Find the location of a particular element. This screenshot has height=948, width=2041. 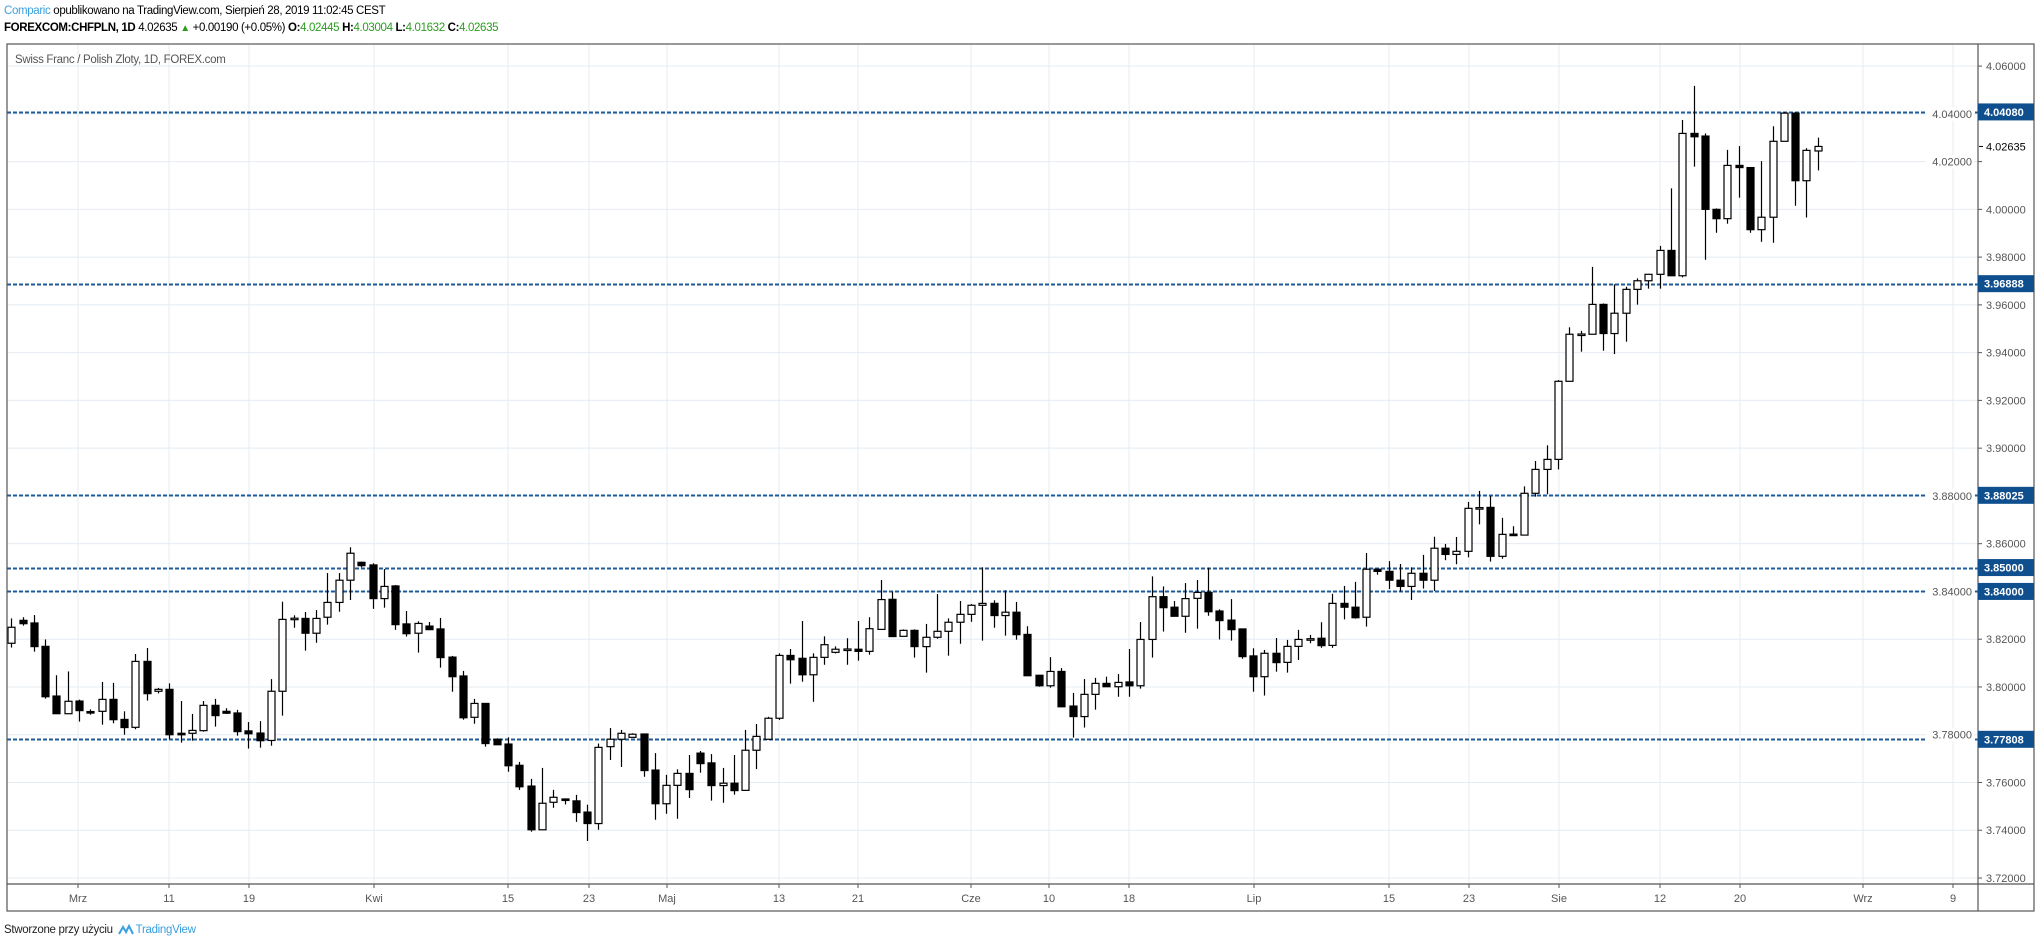

tradingview-link: TradingView is located at coordinates (165, 930).